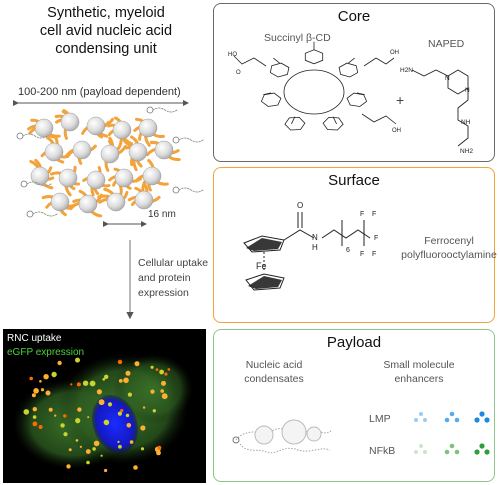 The image size is (500, 485). I want to click on succinyl-o-1: O, so click(238, 73).